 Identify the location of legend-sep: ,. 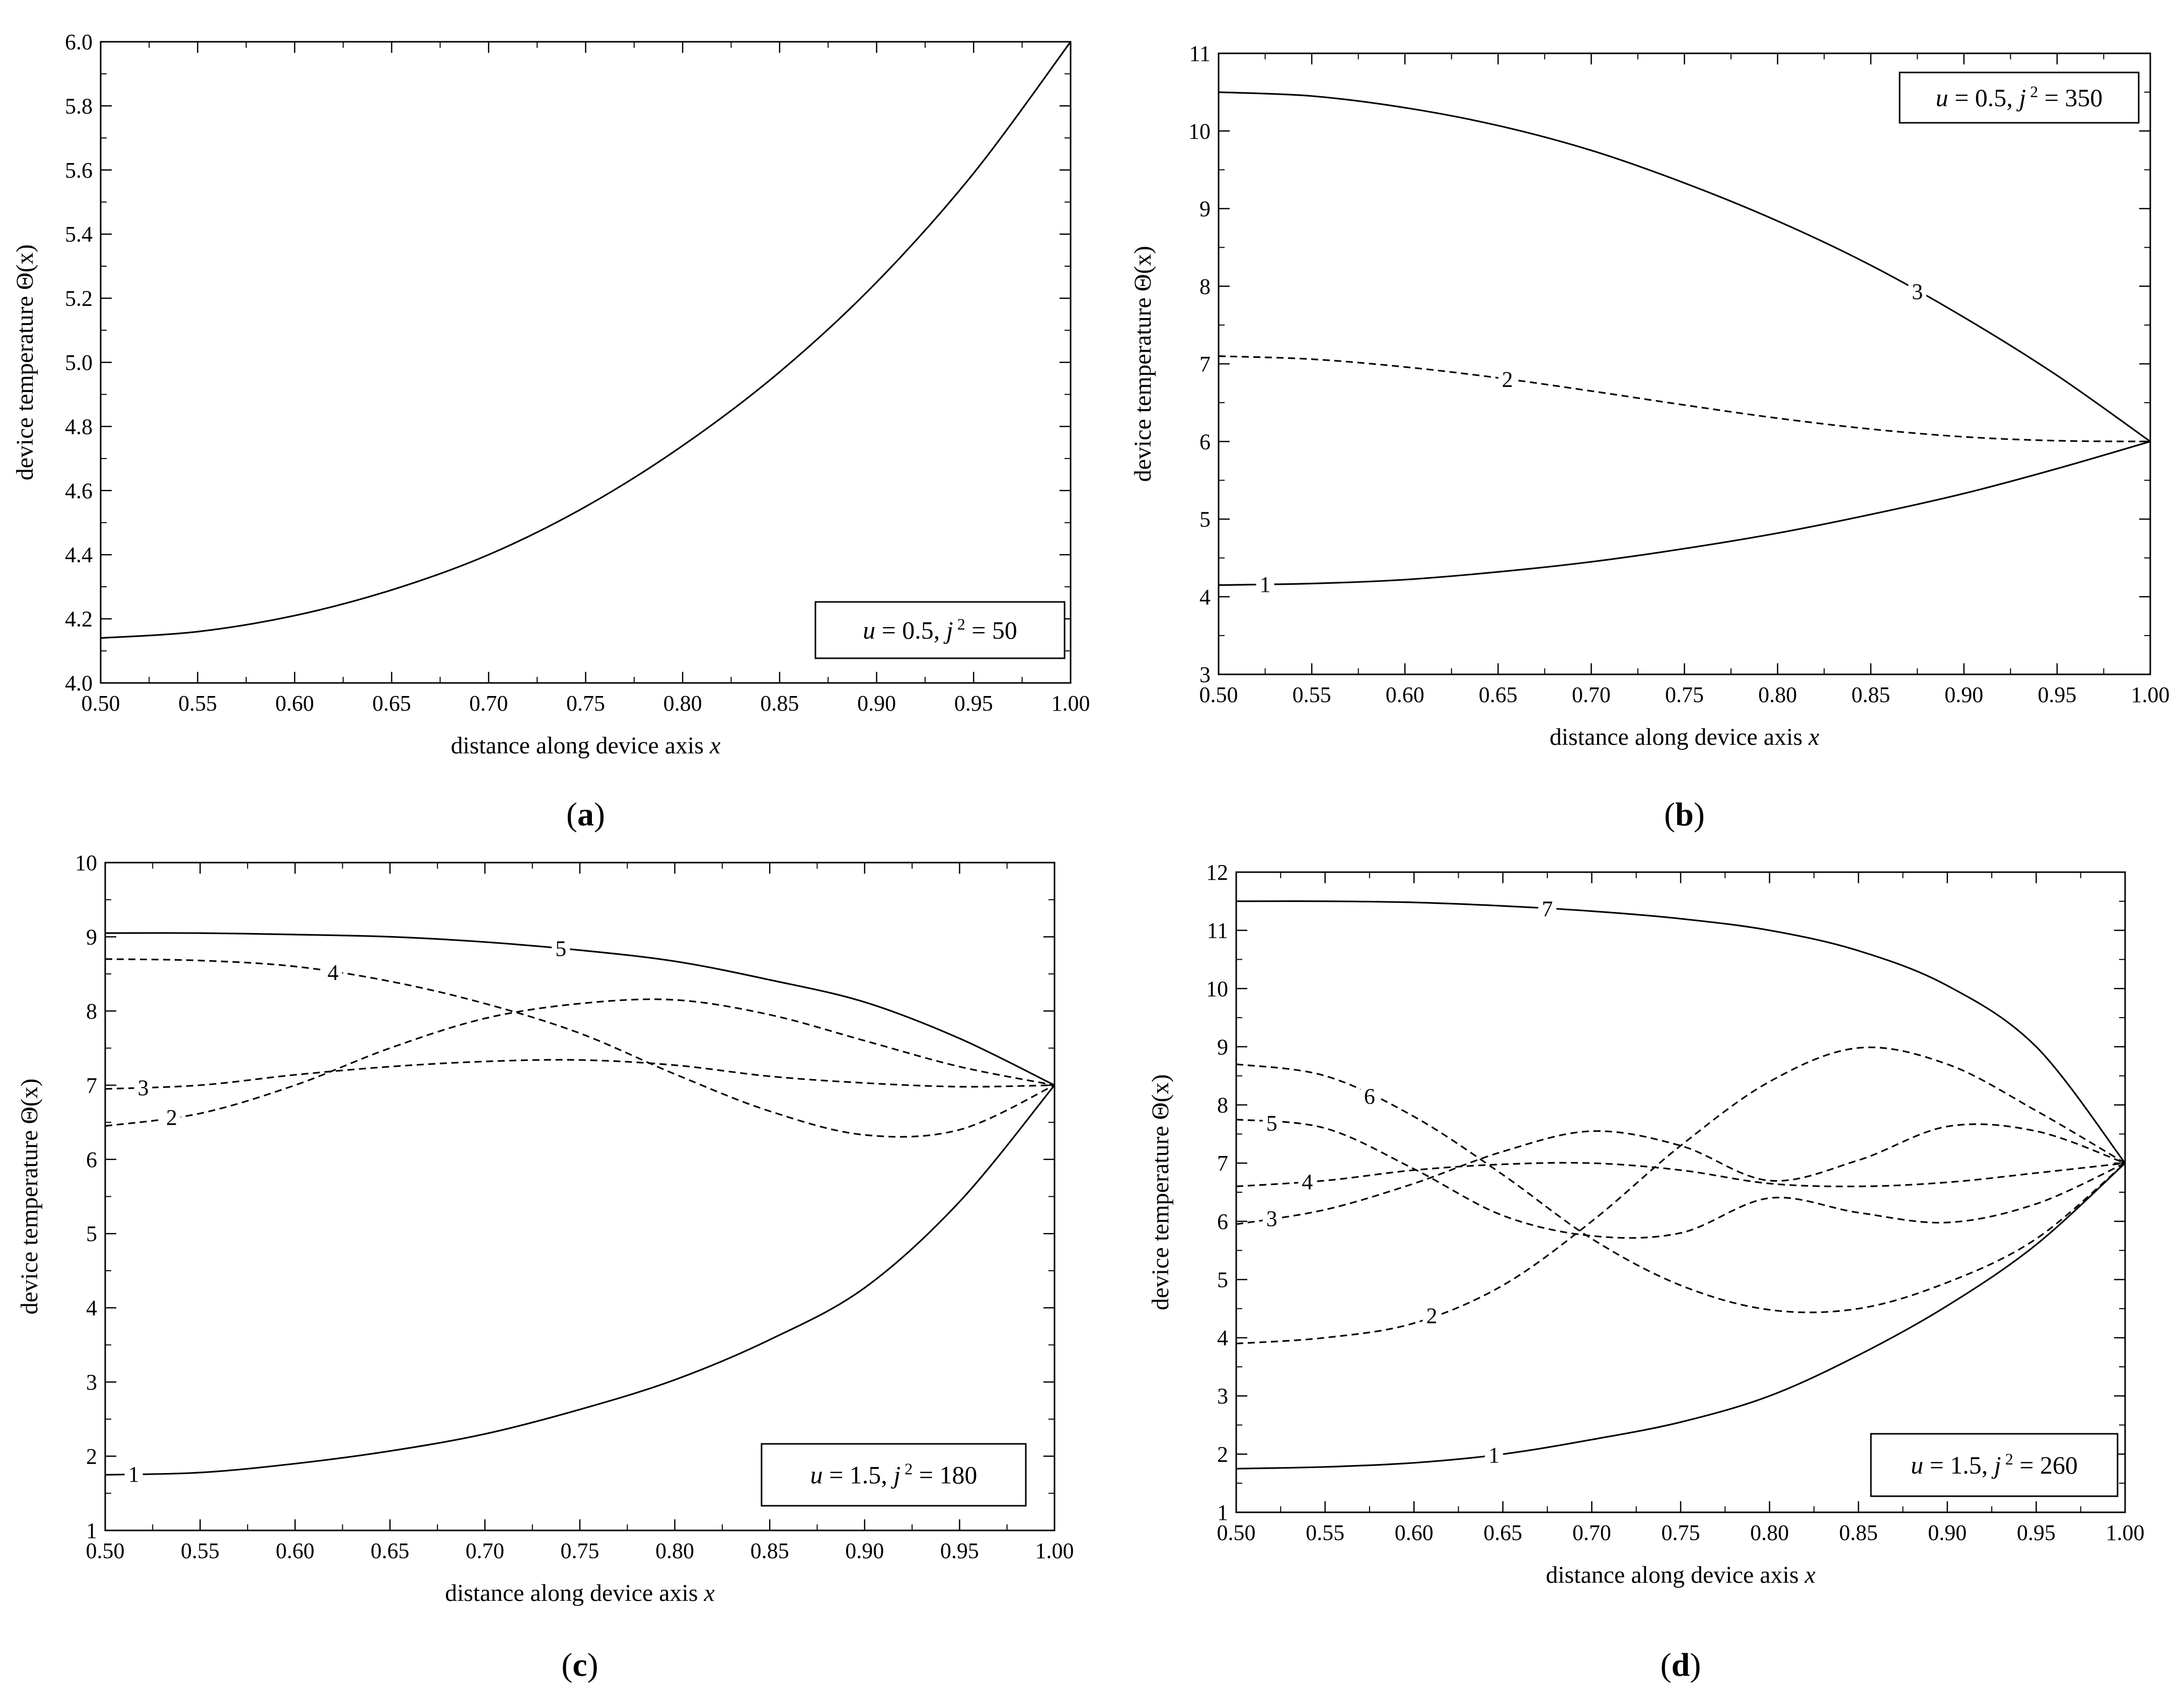
(1988, 1465).